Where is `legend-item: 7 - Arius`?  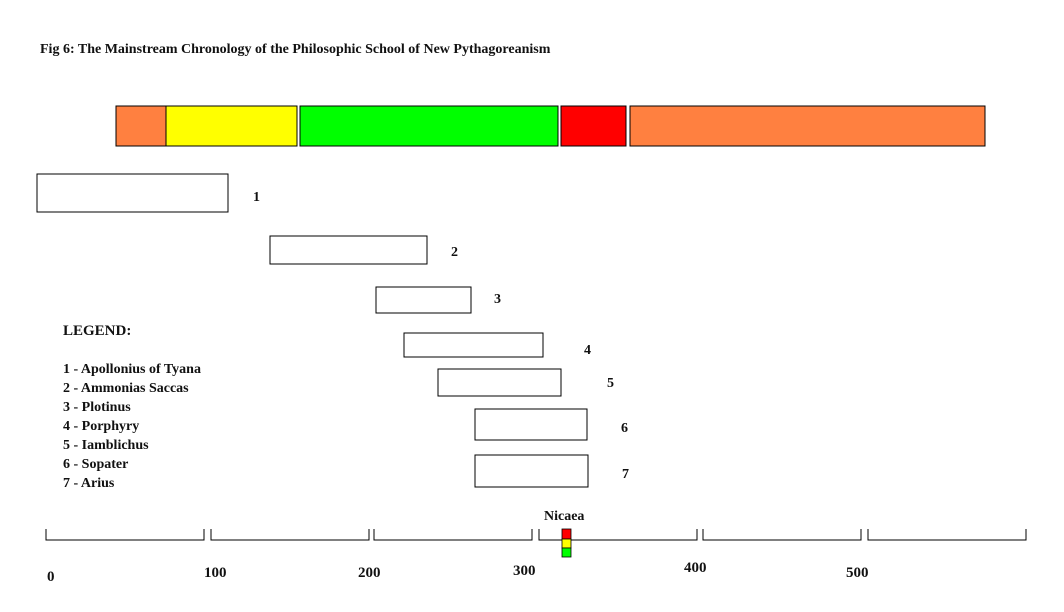 legend-item: 7 - Arius is located at coordinates (89, 483).